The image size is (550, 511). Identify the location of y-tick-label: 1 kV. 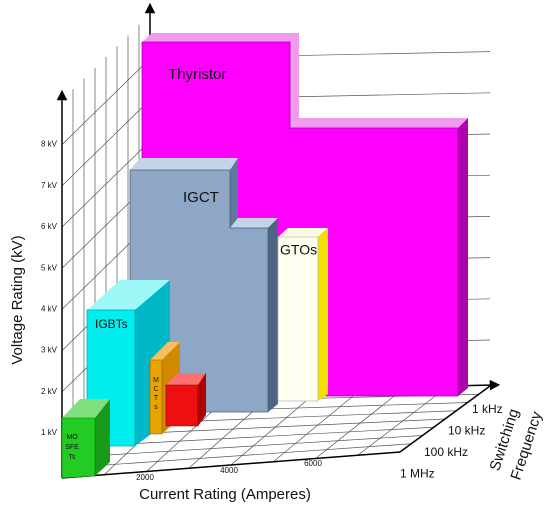
(49, 432).